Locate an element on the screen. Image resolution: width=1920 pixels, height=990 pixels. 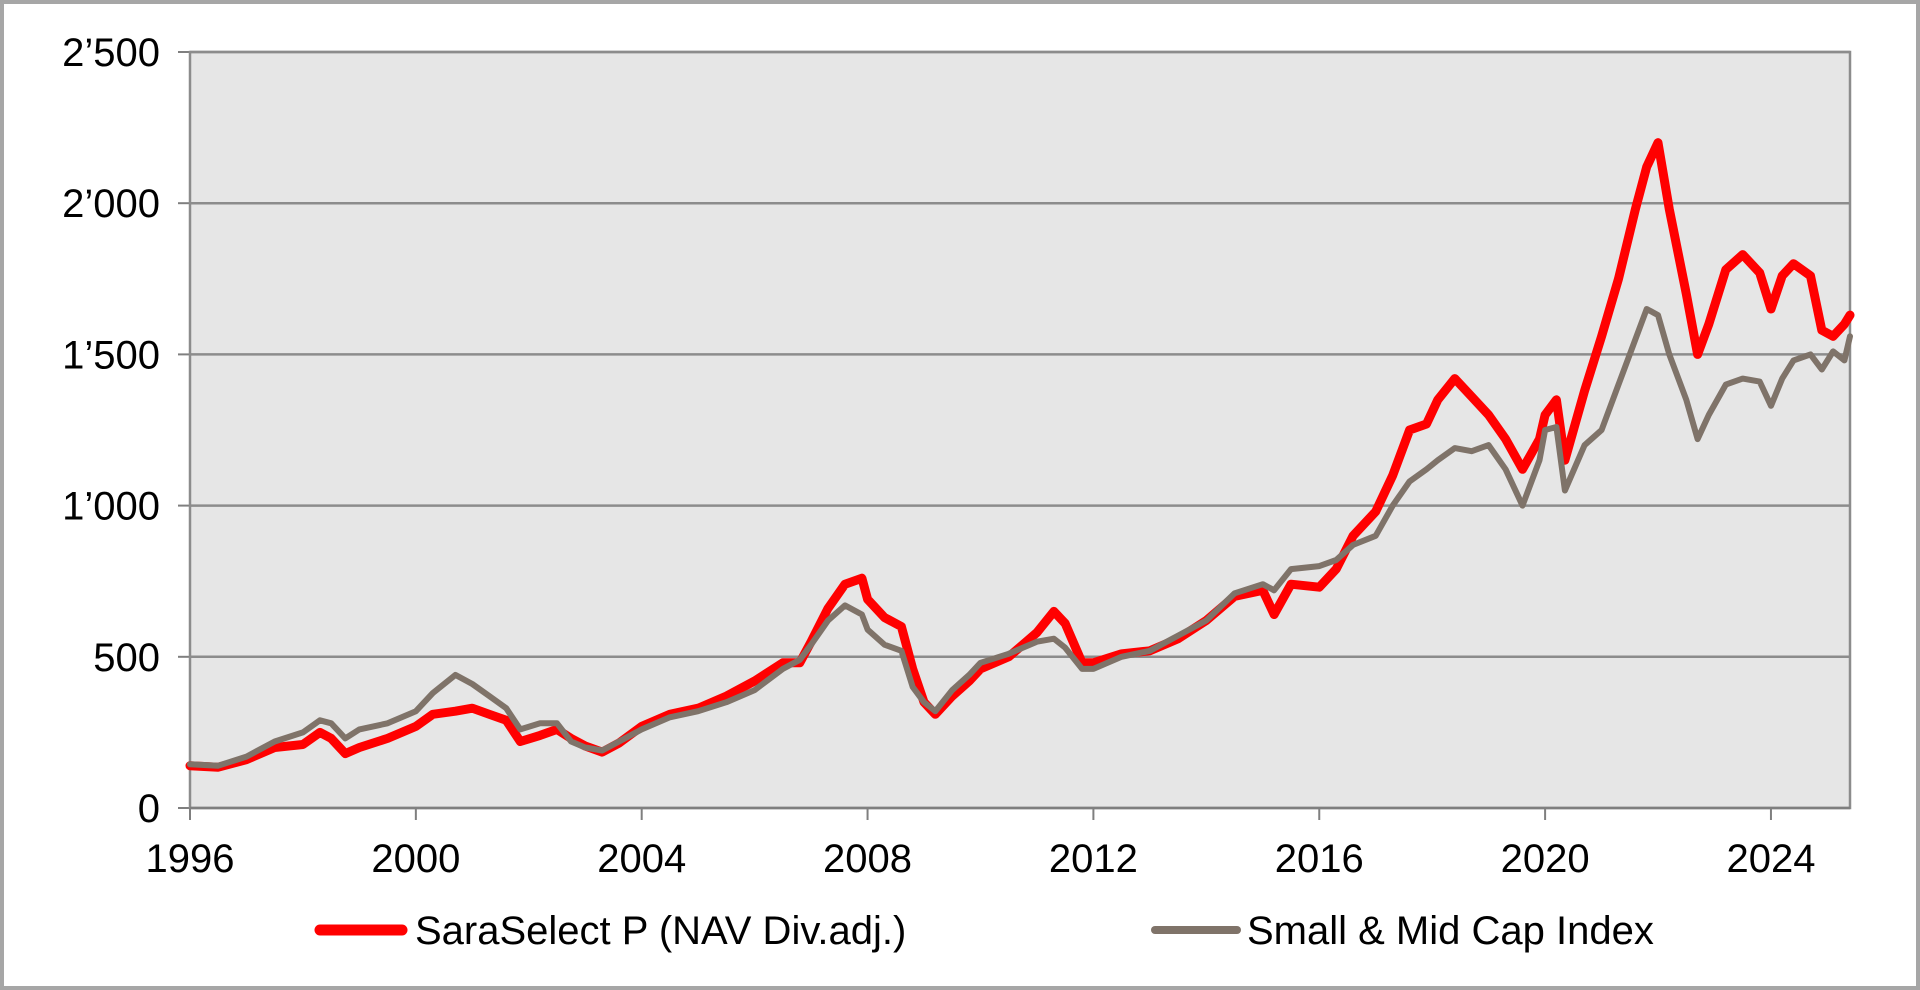
y-tick-label: 1’500 is located at coordinates (111, 355).